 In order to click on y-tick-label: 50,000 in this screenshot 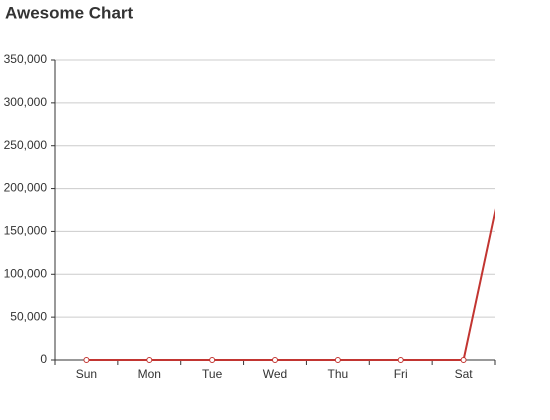, I will do `click(28, 316)`.